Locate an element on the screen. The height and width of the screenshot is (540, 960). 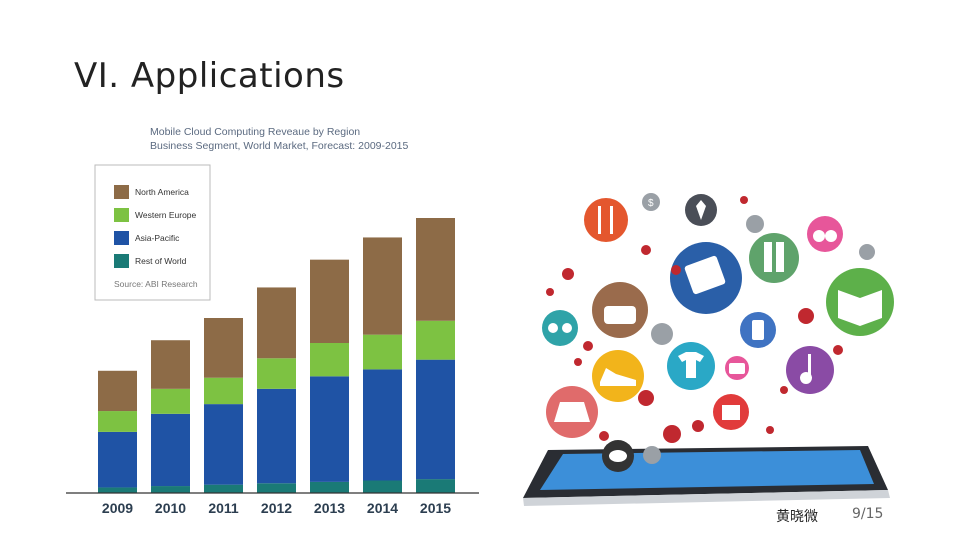
tshirt-icon is located at coordinates (691, 366).